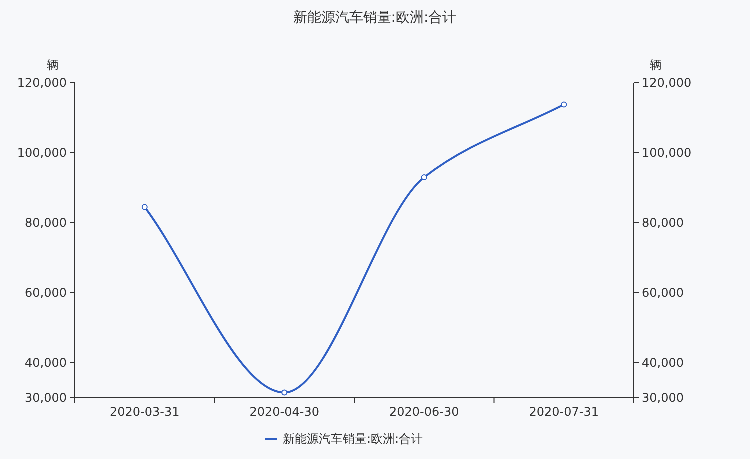 This screenshot has width=750, height=459. Describe the element at coordinates (663, 398) in the screenshot. I see `y2-tick-label: 30,000` at that location.